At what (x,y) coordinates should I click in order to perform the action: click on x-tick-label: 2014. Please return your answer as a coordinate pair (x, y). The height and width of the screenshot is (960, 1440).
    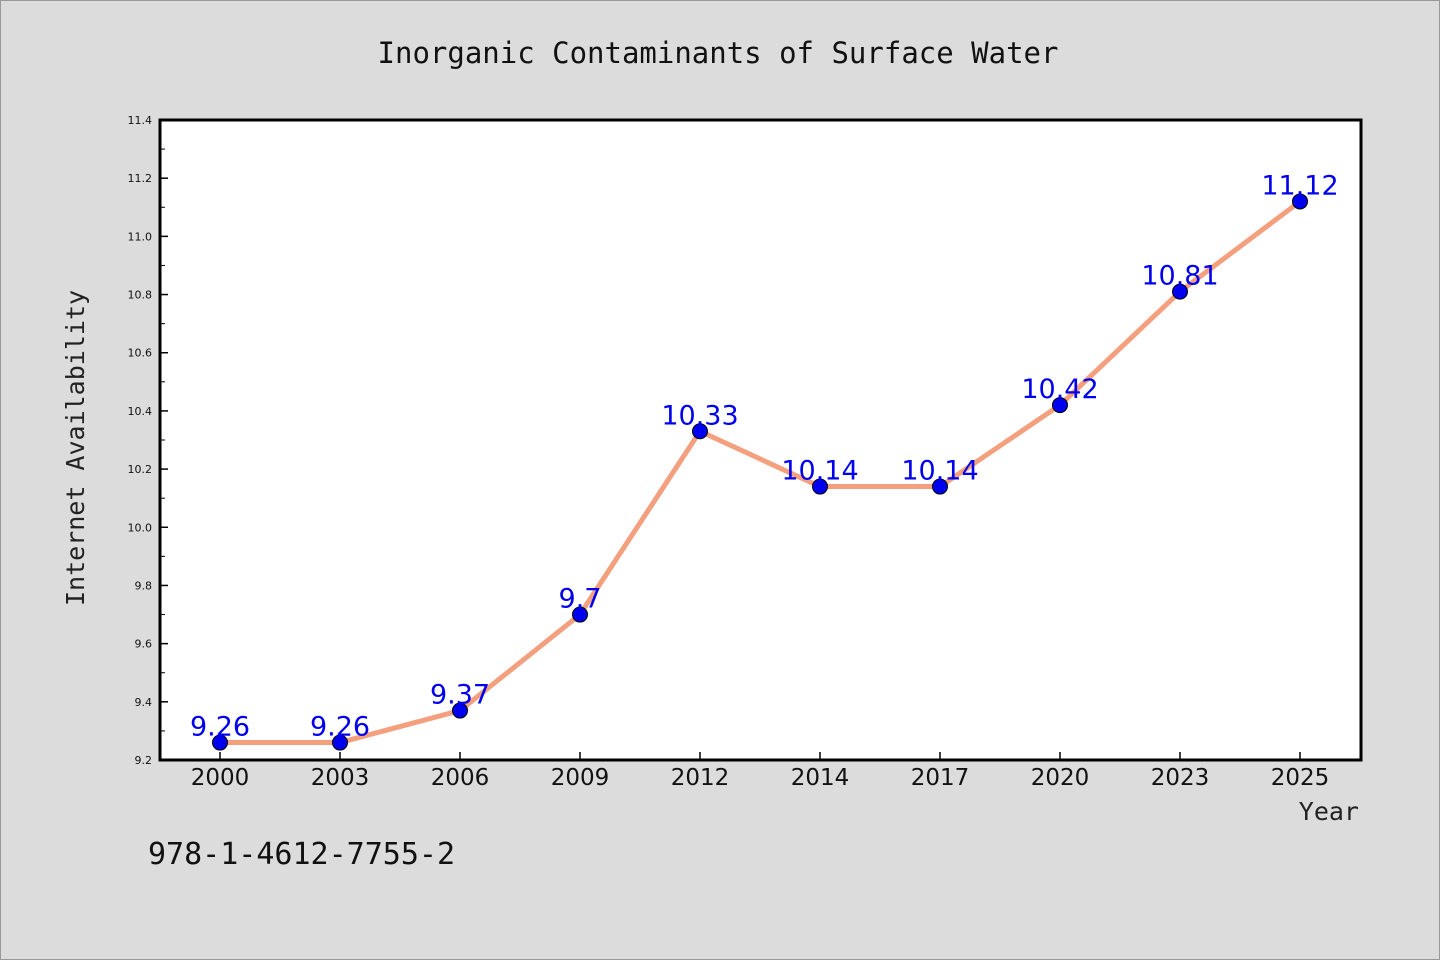
    Looking at the image, I should click on (820, 778).